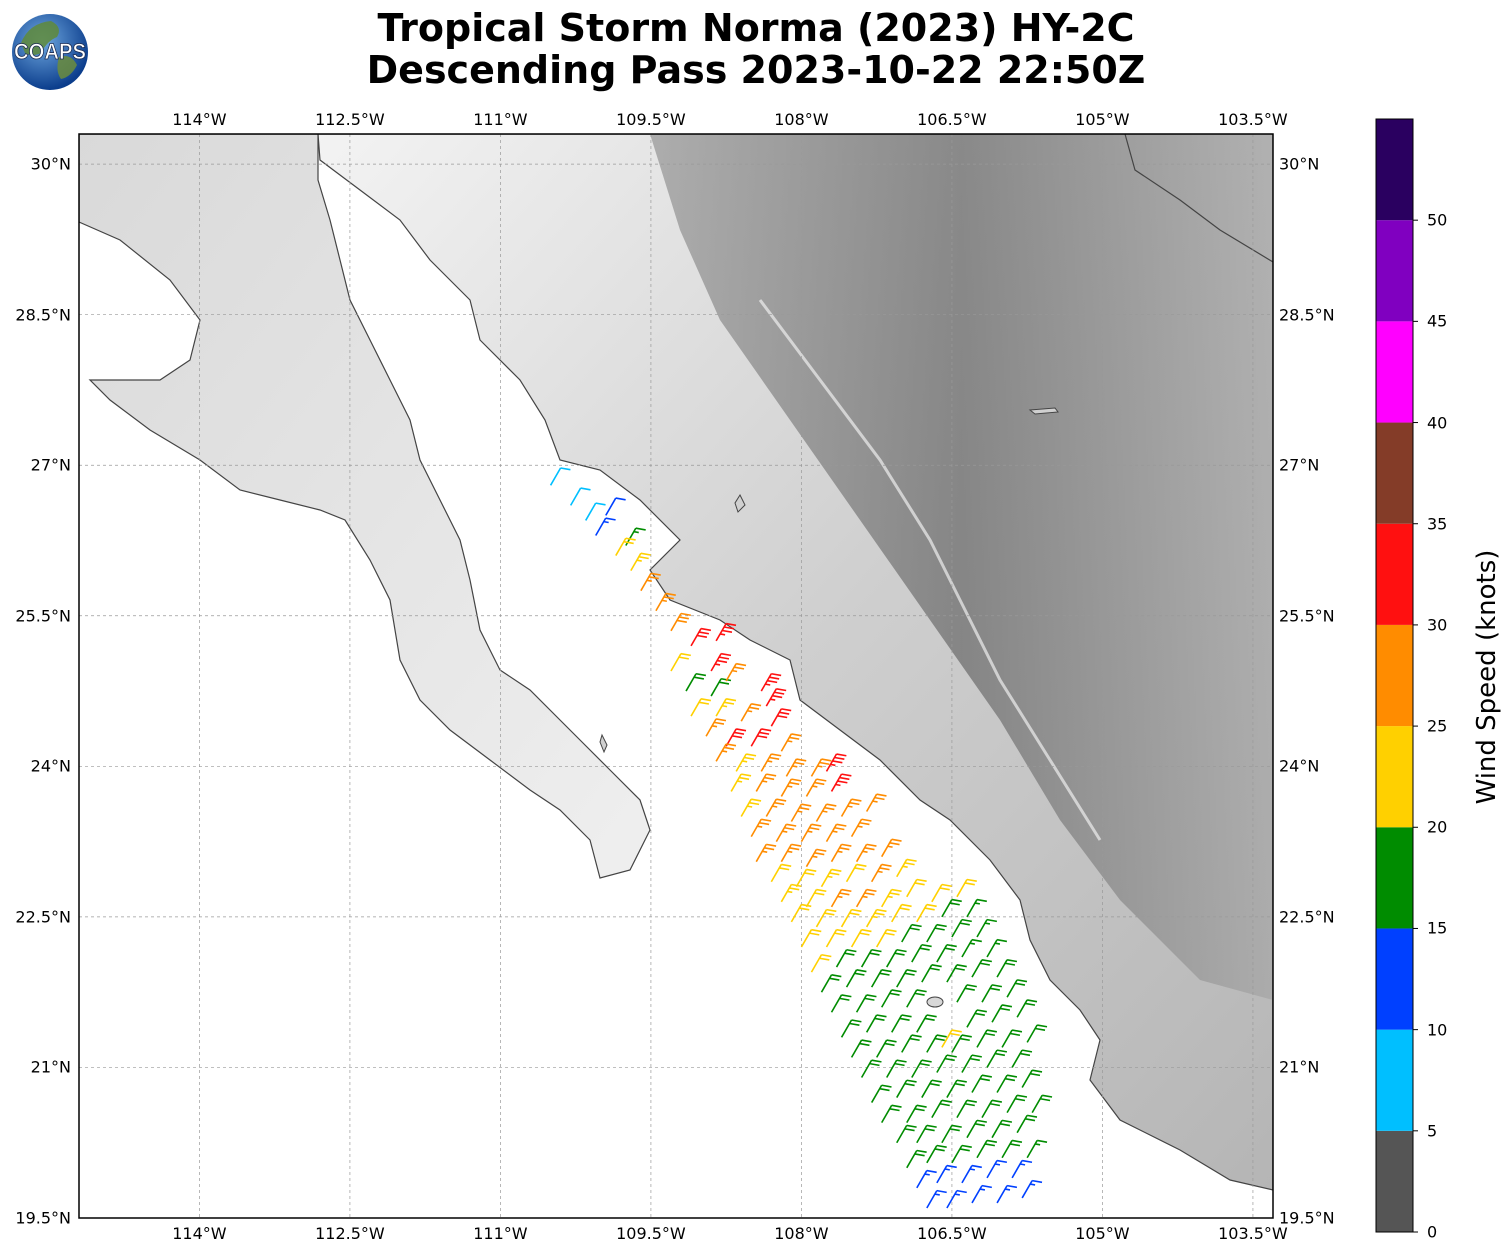 Image resolution: width=1512 pixels, height=1256 pixels. What do you see at coordinates (50, 1067) in the screenshot?
I see `lat-tick-left: 21°N` at bounding box center [50, 1067].